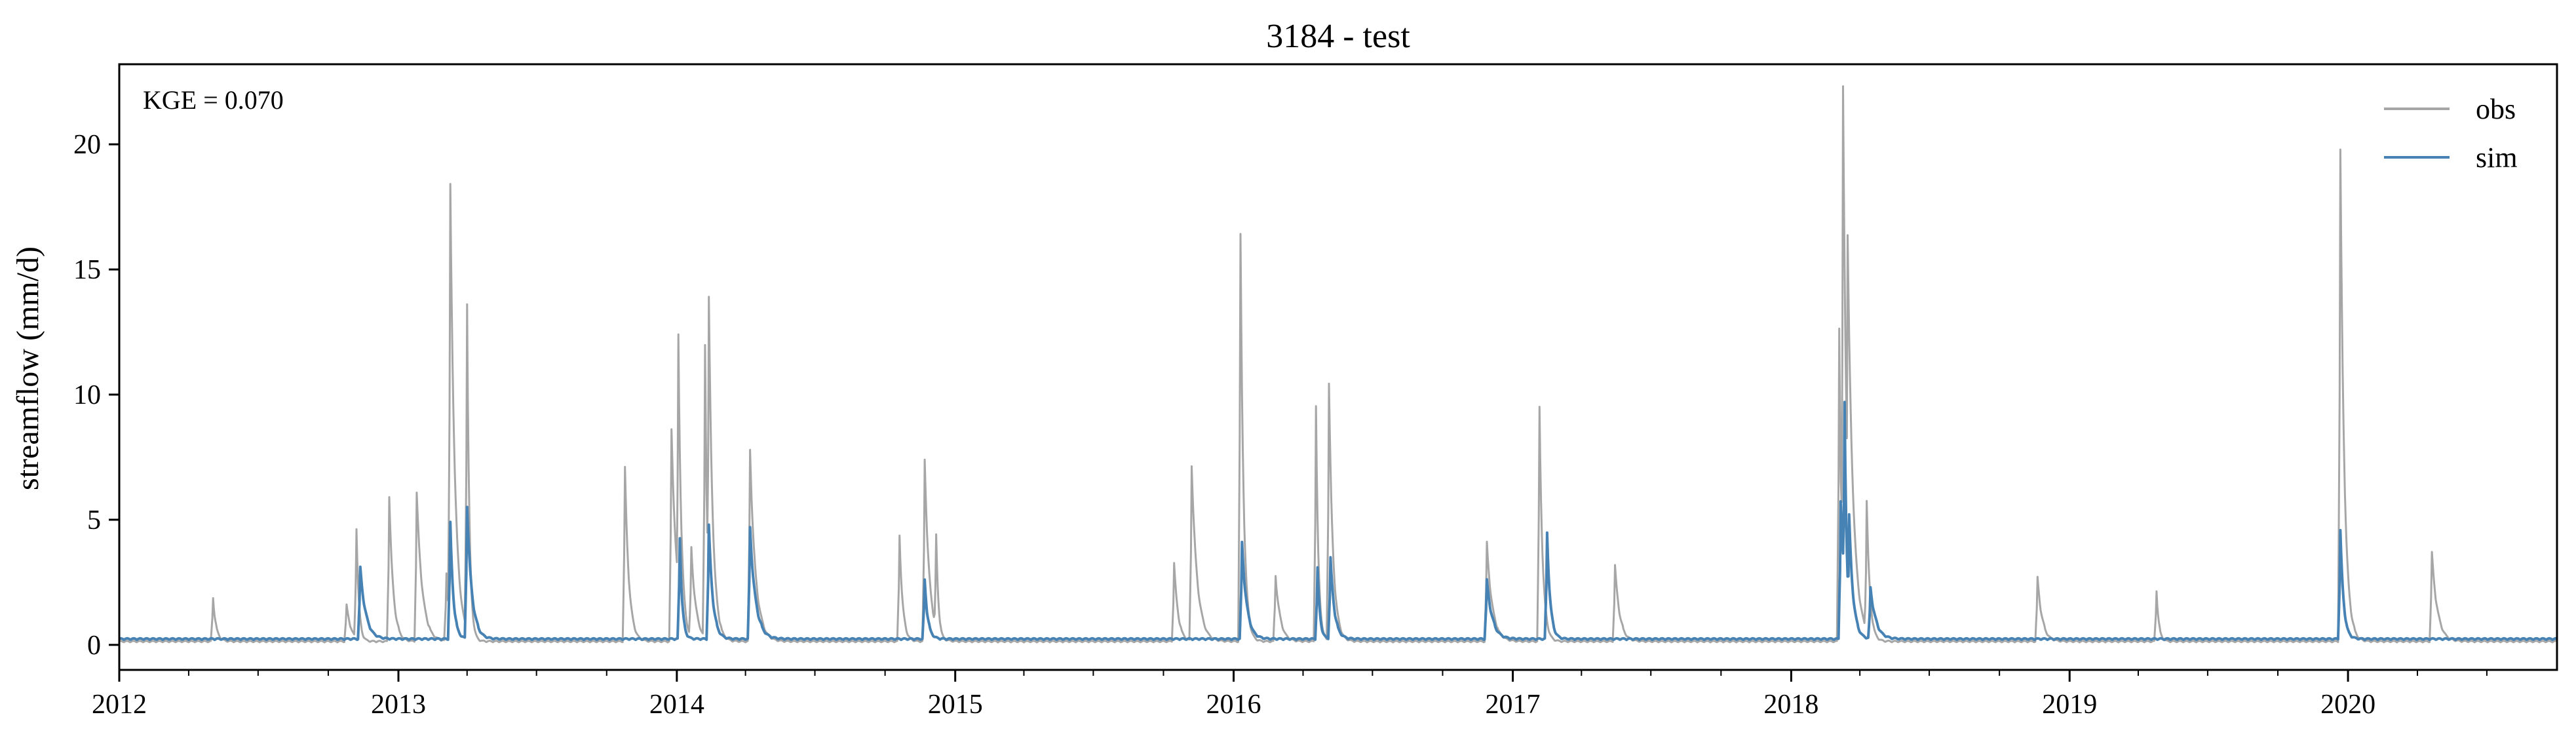 Image resolution: width=2576 pixels, height=742 pixels. I want to click on y-tick-label: 10, so click(87, 395).